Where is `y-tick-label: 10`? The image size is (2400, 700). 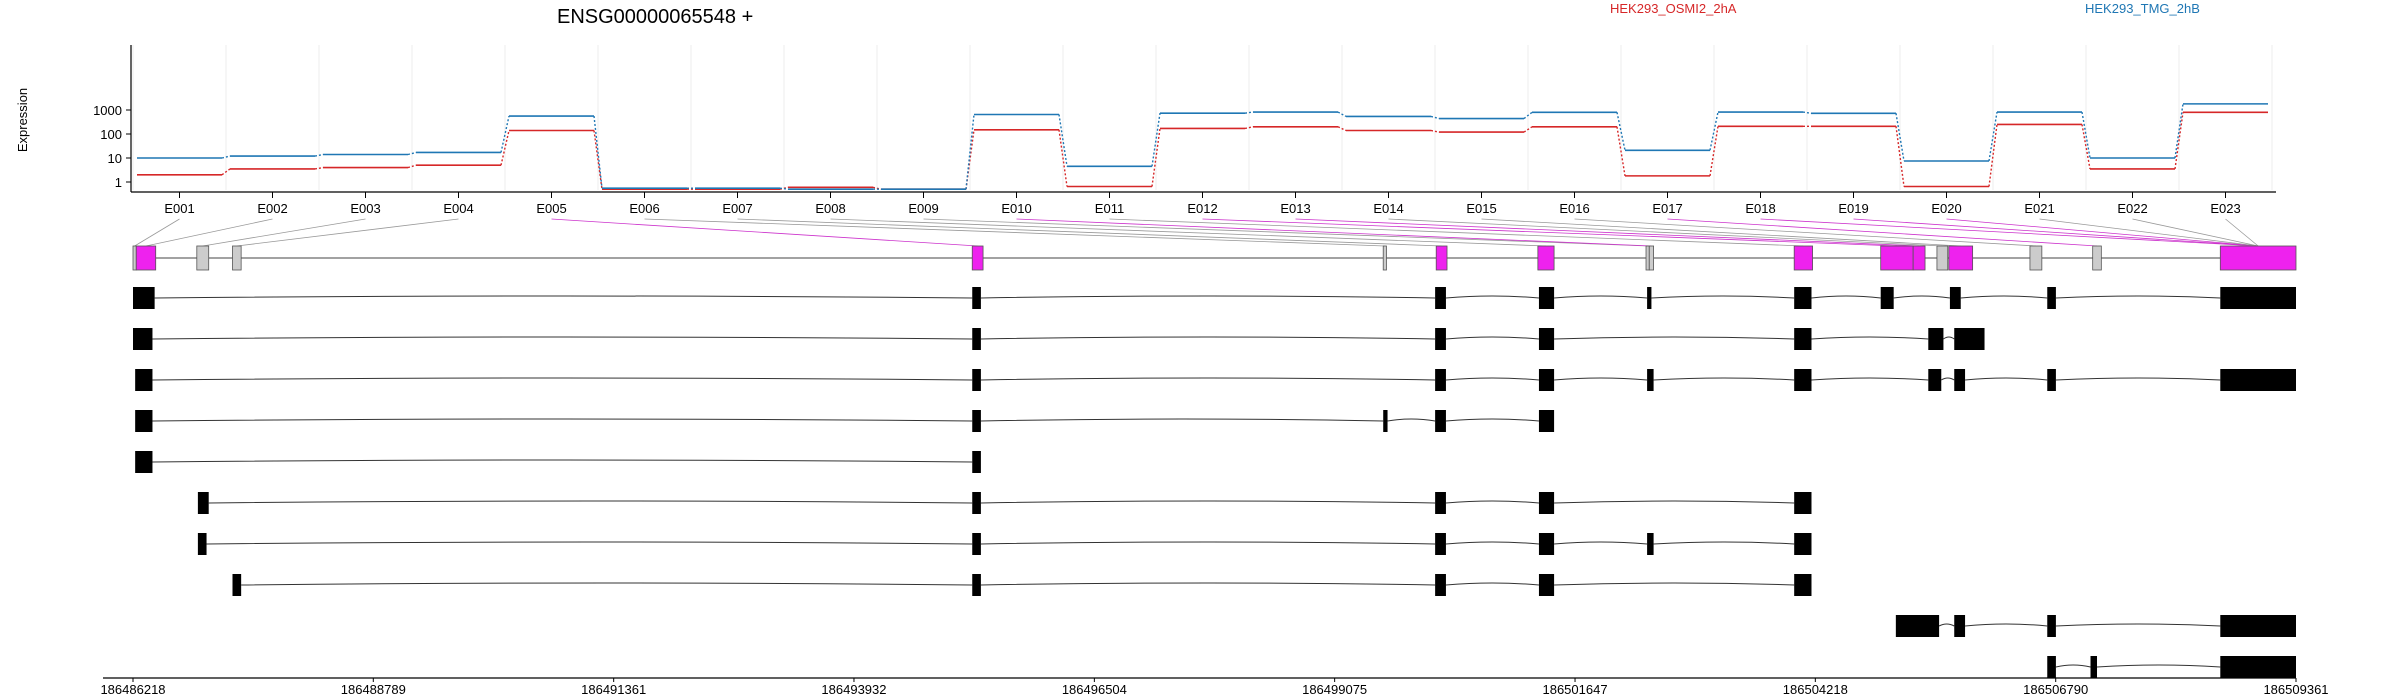 y-tick-label: 10 is located at coordinates (115, 158).